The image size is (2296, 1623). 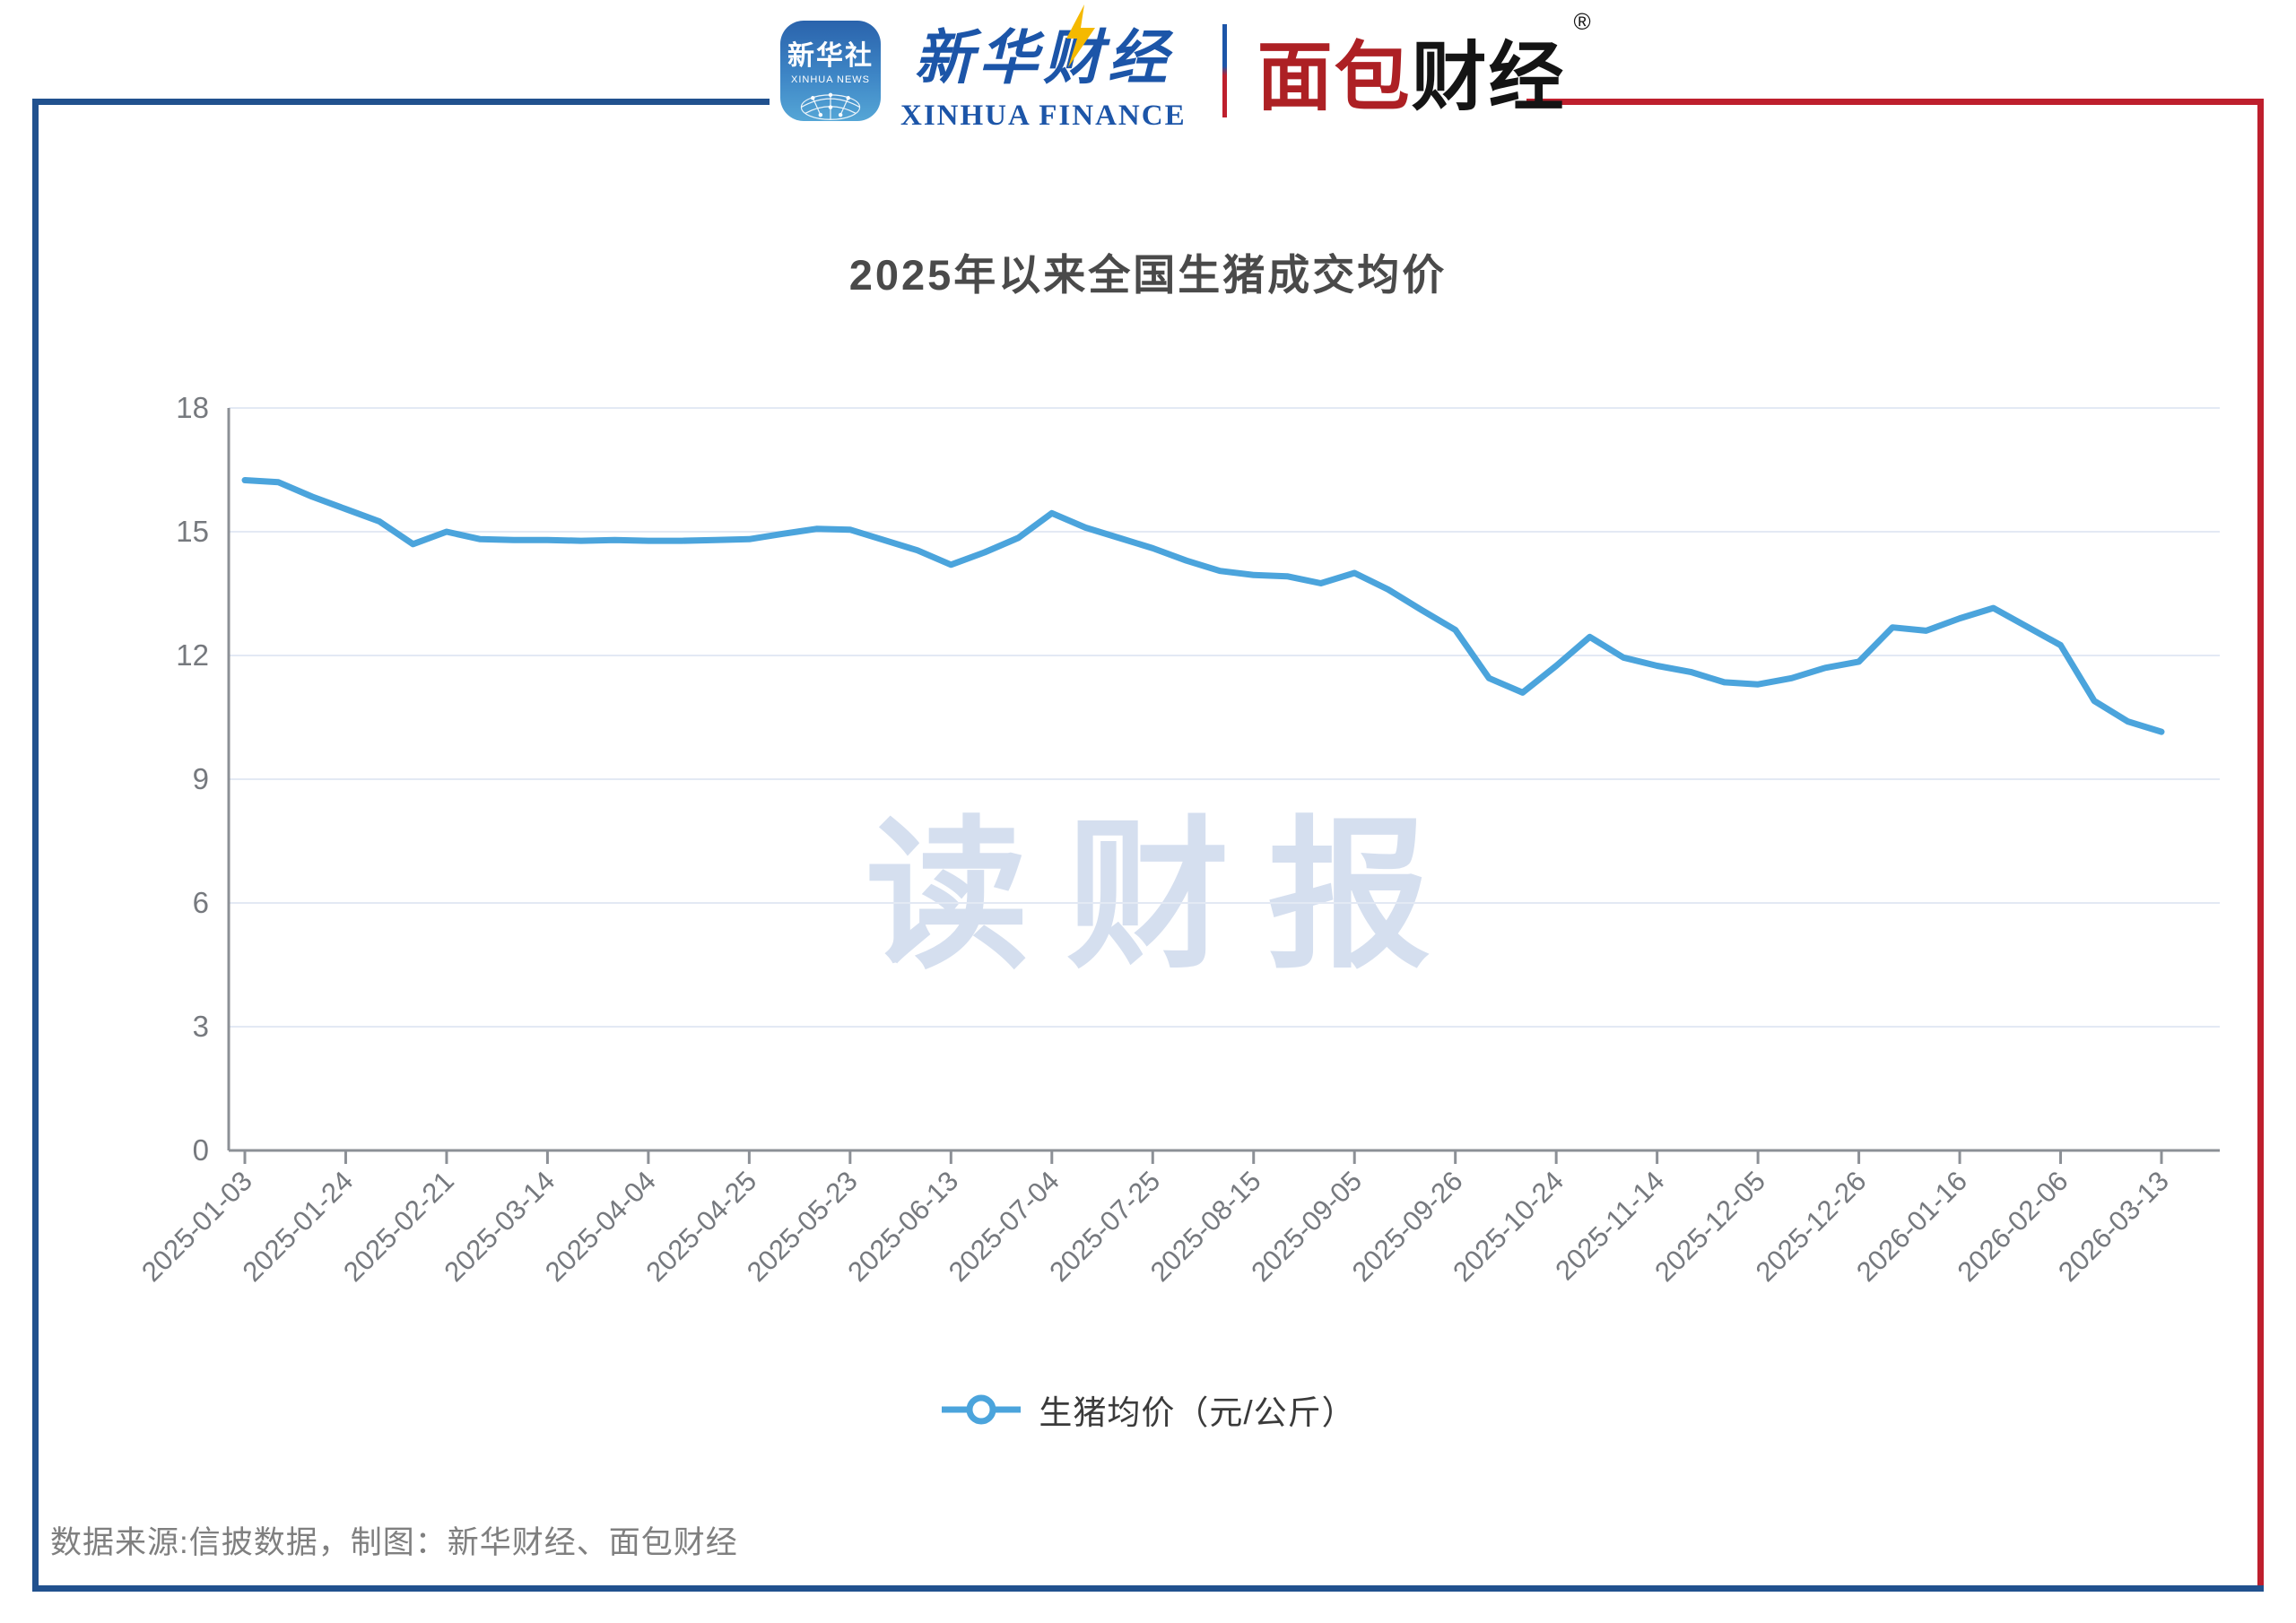 I want to click on pig-price-series-line, so click(x=1203, y=606).